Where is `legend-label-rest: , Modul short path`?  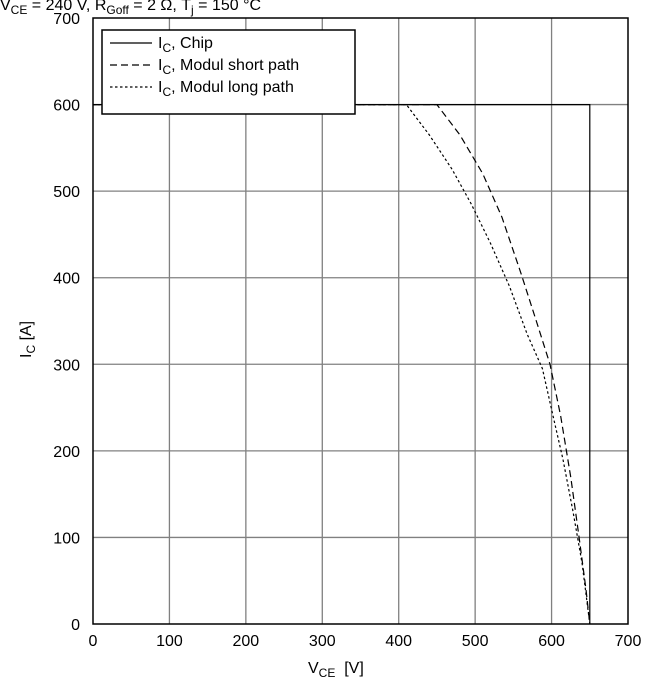 legend-label-rest: , Modul short path is located at coordinates (235, 65).